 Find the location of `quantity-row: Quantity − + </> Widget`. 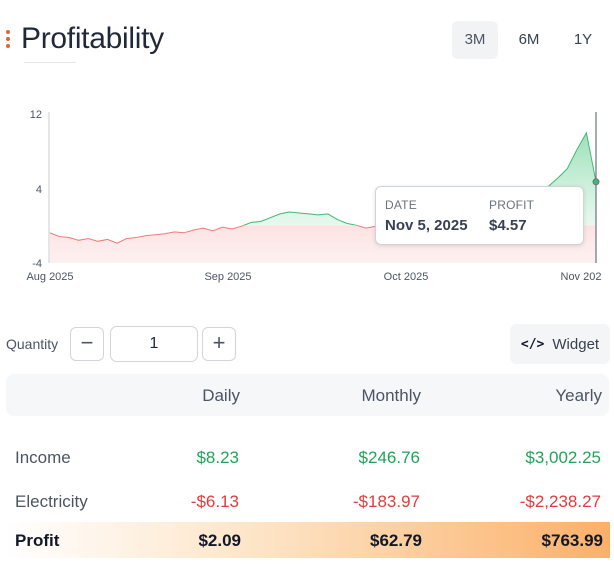

quantity-row: Quantity − + </> Widget is located at coordinates (307, 344).